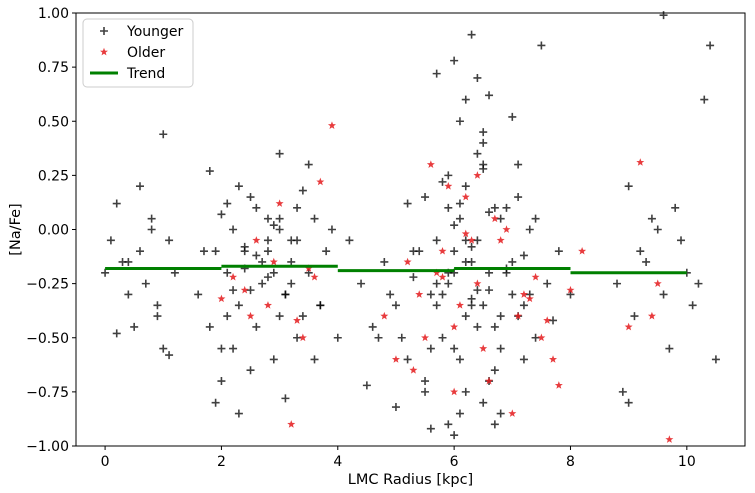 This screenshot has height=493, width=755. I want to click on legend: Younger Older Trend, so click(138, 53).